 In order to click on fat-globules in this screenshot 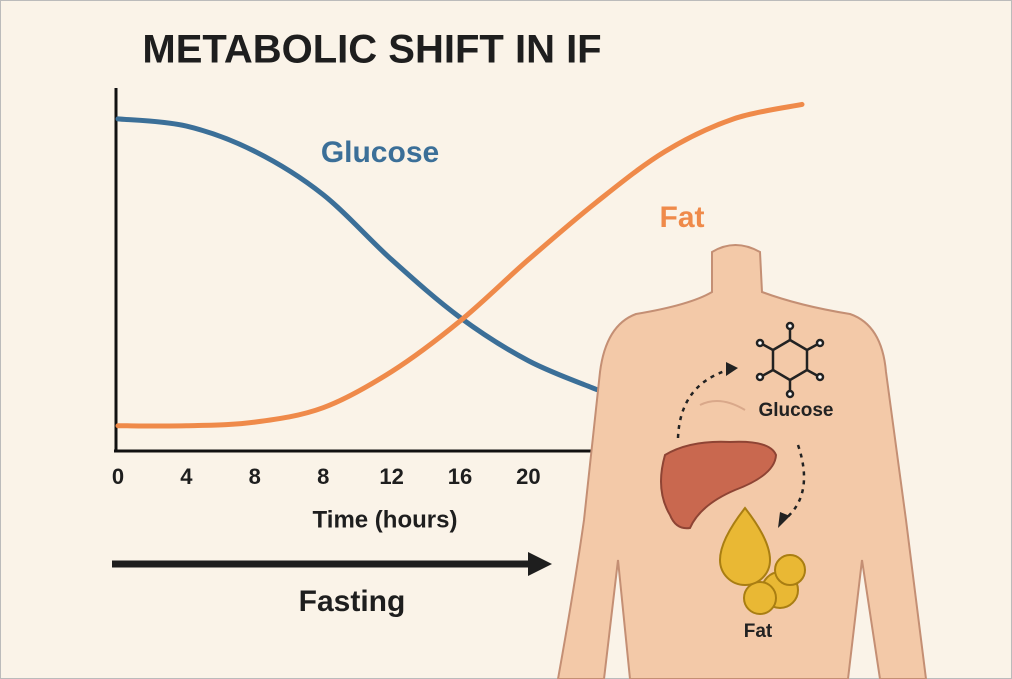, I will do `click(762, 560)`.